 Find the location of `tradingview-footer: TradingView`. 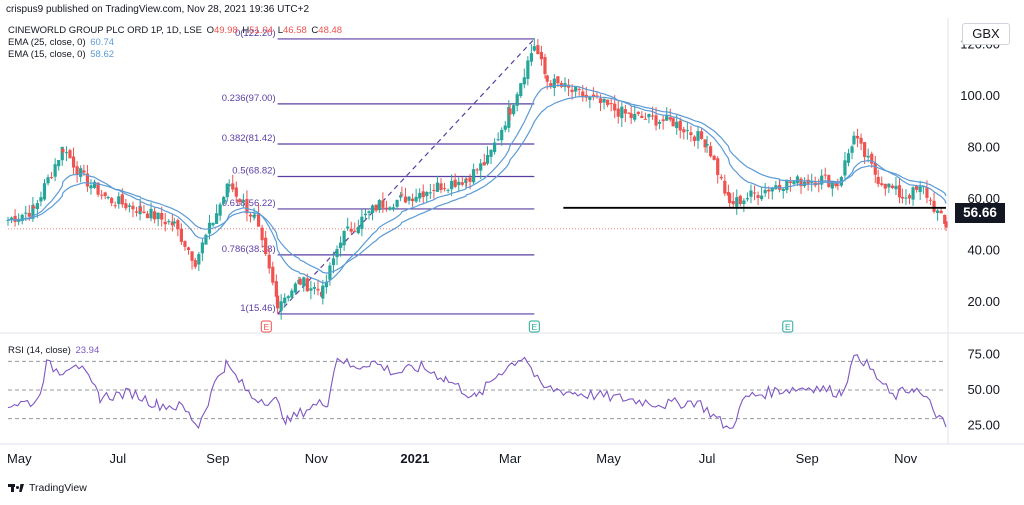

tradingview-footer: TradingView is located at coordinates (47, 488).